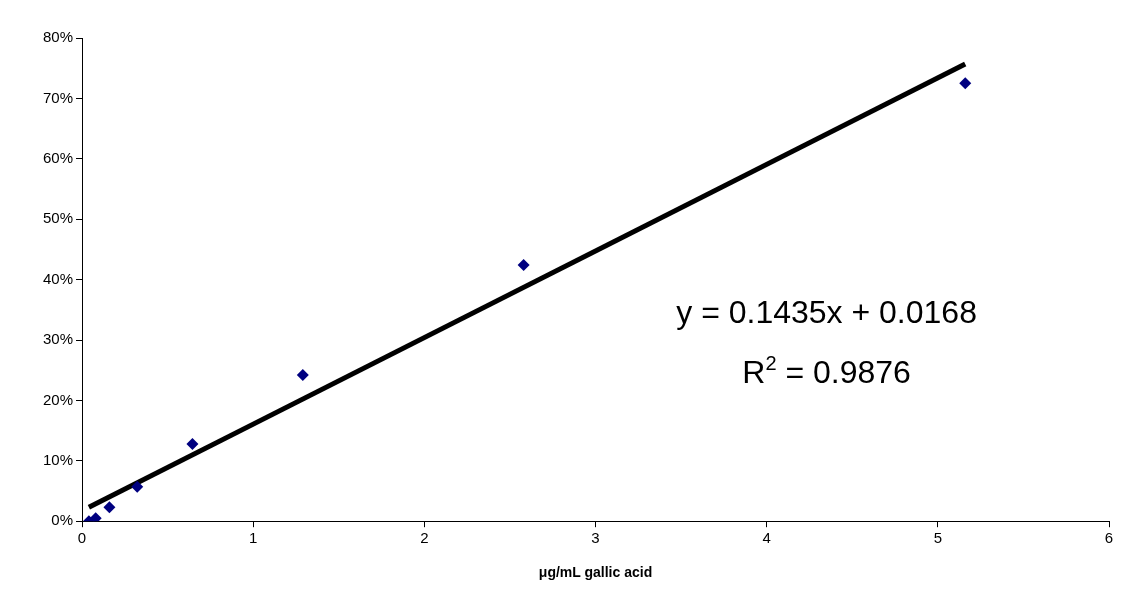 The image size is (1125, 590). I want to click on y-tick-label: 60%, so click(58, 157).